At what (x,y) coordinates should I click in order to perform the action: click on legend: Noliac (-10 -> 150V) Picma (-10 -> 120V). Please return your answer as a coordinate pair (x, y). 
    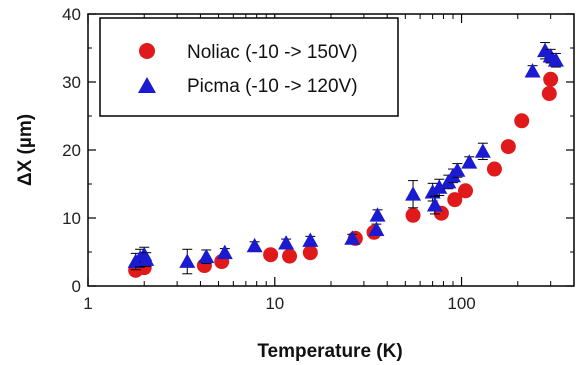
    Looking at the image, I should click on (249, 67).